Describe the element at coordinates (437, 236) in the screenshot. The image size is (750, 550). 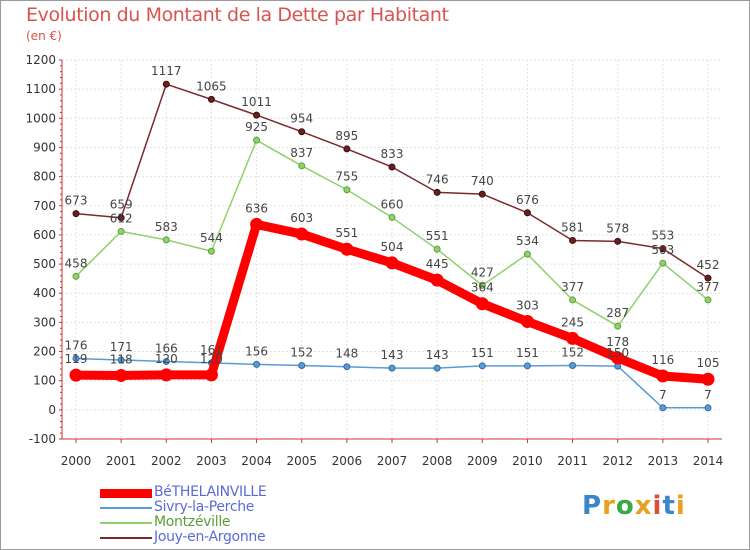
I see `data-label-montzeville: 551` at that location.